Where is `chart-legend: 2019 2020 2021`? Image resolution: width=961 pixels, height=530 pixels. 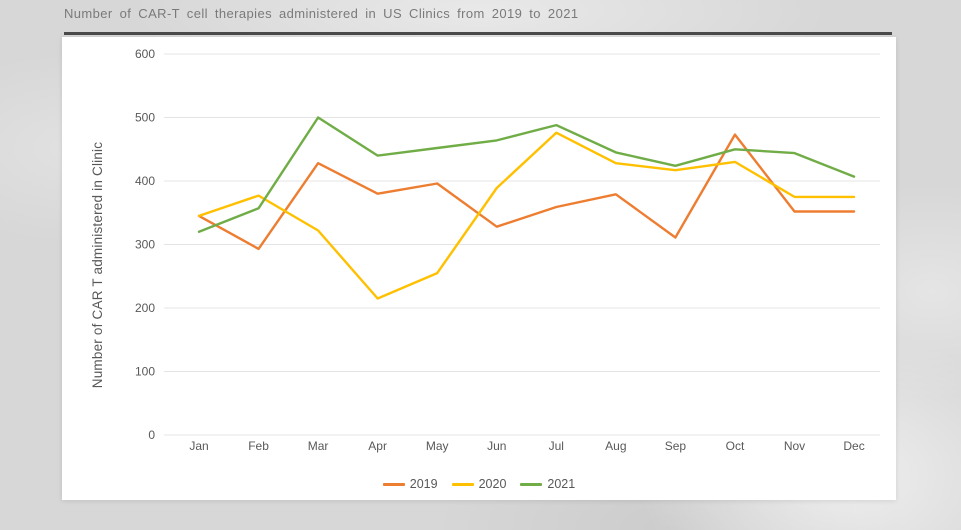 chart-legend: 2019 2020 2021 is located at coordinates (479, 484).